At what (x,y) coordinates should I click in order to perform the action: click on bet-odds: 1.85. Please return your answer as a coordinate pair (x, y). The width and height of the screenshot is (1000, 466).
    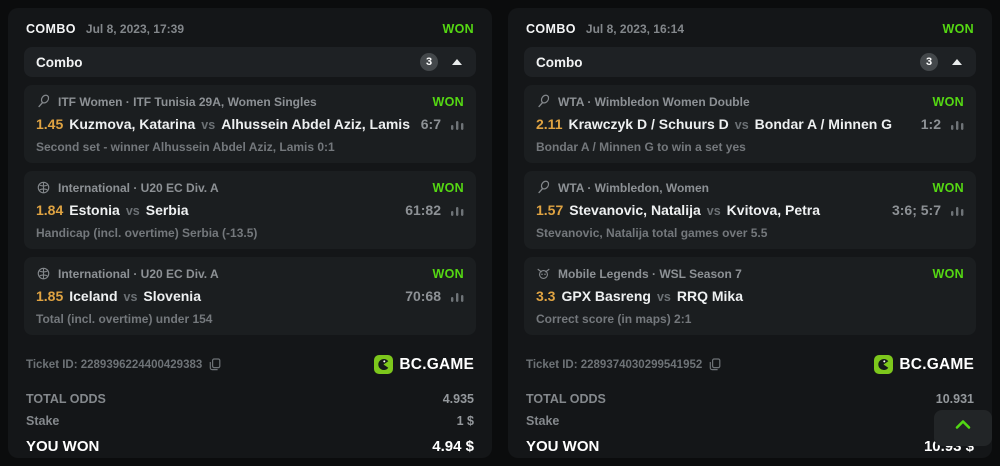
    Looking at the image, I should click on (50, 296).